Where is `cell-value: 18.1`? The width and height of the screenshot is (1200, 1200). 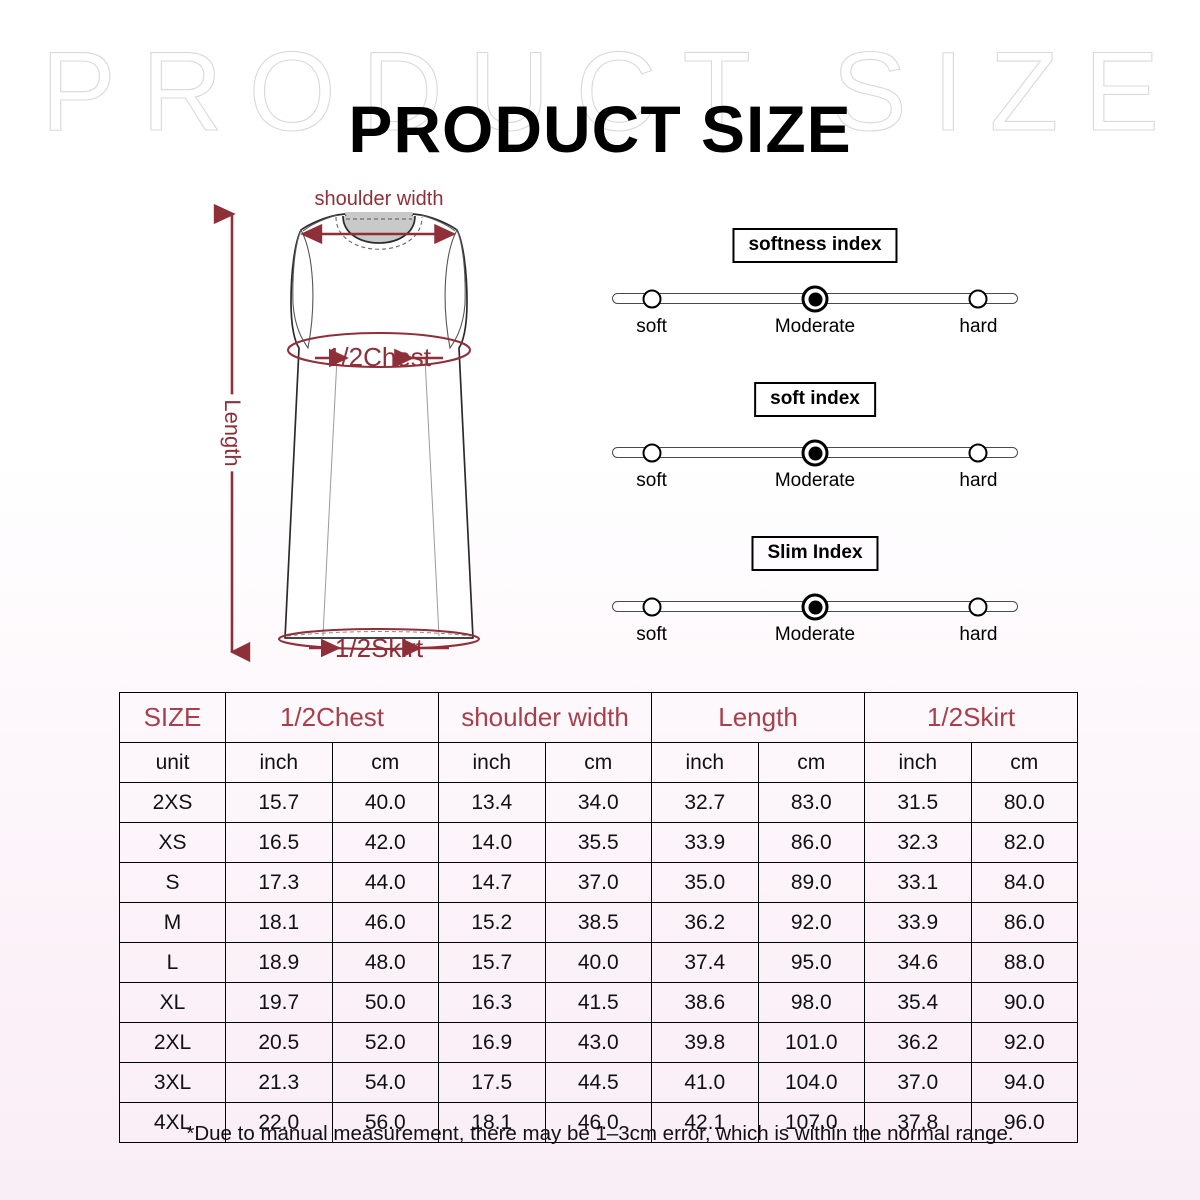 cell-value: 18.1 is located at coordinates (279, 922).